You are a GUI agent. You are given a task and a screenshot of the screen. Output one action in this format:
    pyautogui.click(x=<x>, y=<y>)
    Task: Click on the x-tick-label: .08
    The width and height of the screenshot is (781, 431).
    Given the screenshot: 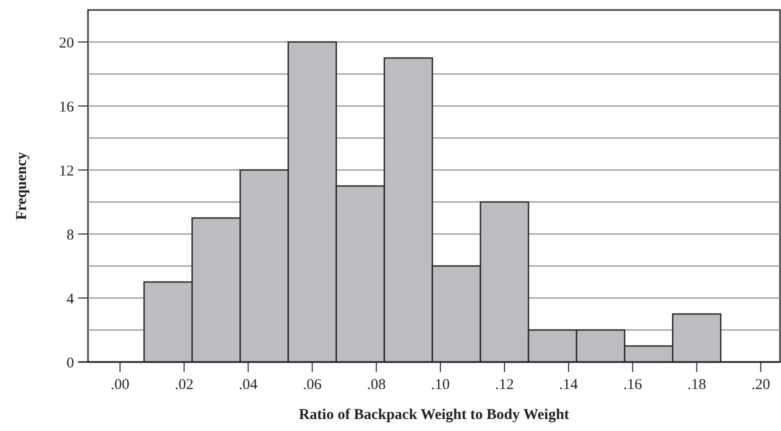 What is the action you would take?
    pyautogui.click(x=376, y=385)
    